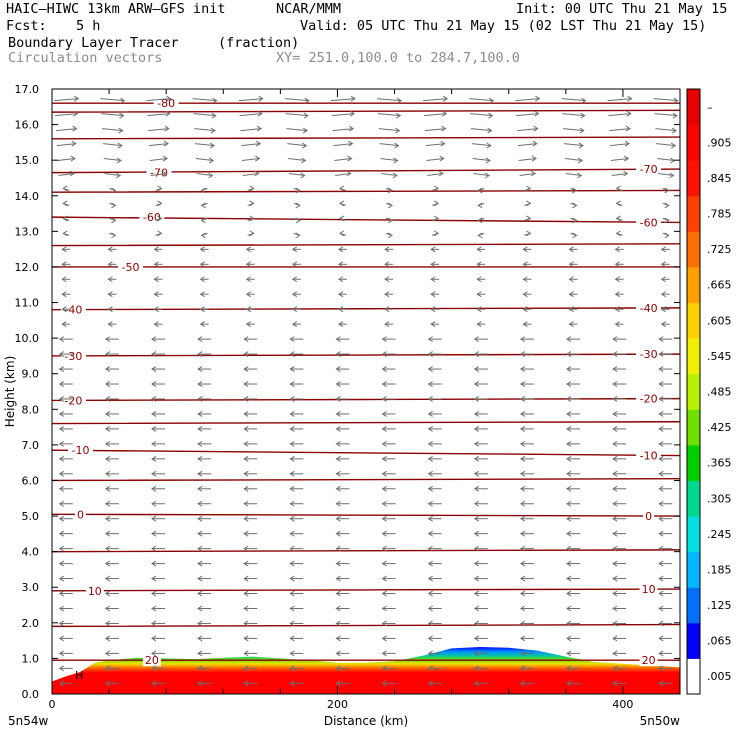 The width and height of the screenshot is (740, 740). What do you see at coordinates (259, 43) in the screenshot?
I see `field-units: (fraction)` at bounding box center [259, 43].